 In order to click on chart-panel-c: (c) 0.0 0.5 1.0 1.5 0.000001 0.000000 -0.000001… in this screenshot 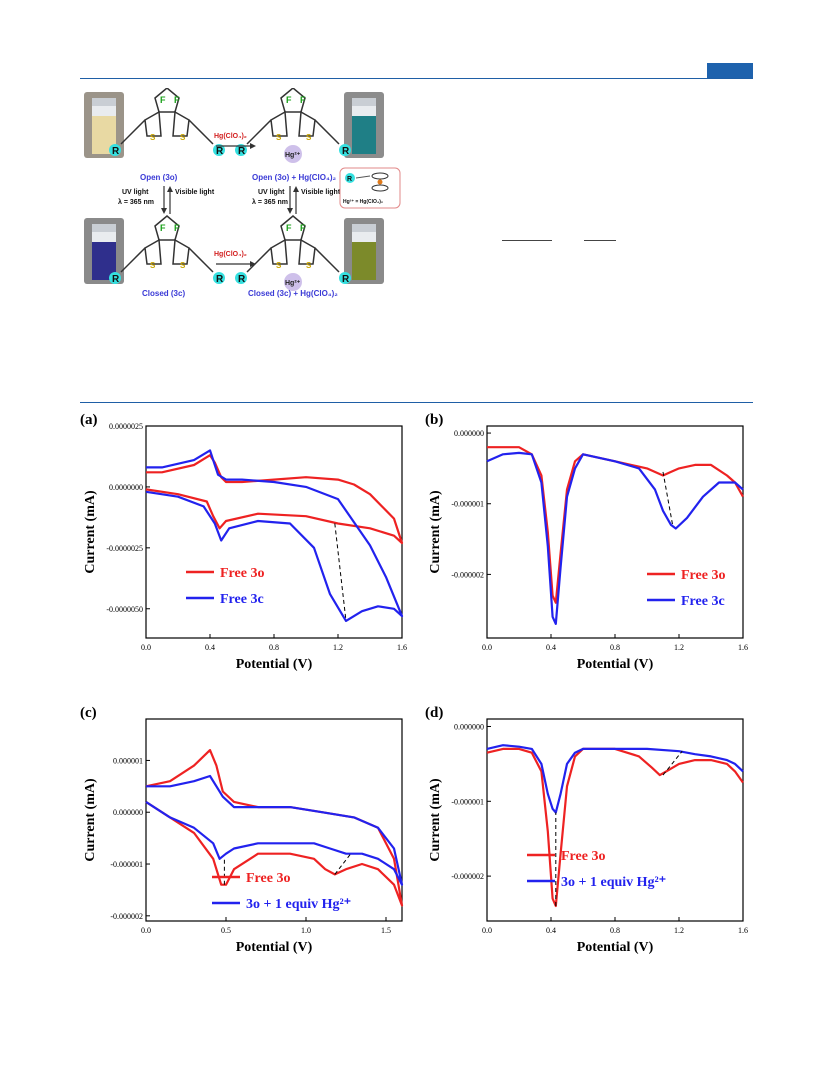, I will do `click(242, 830)`.